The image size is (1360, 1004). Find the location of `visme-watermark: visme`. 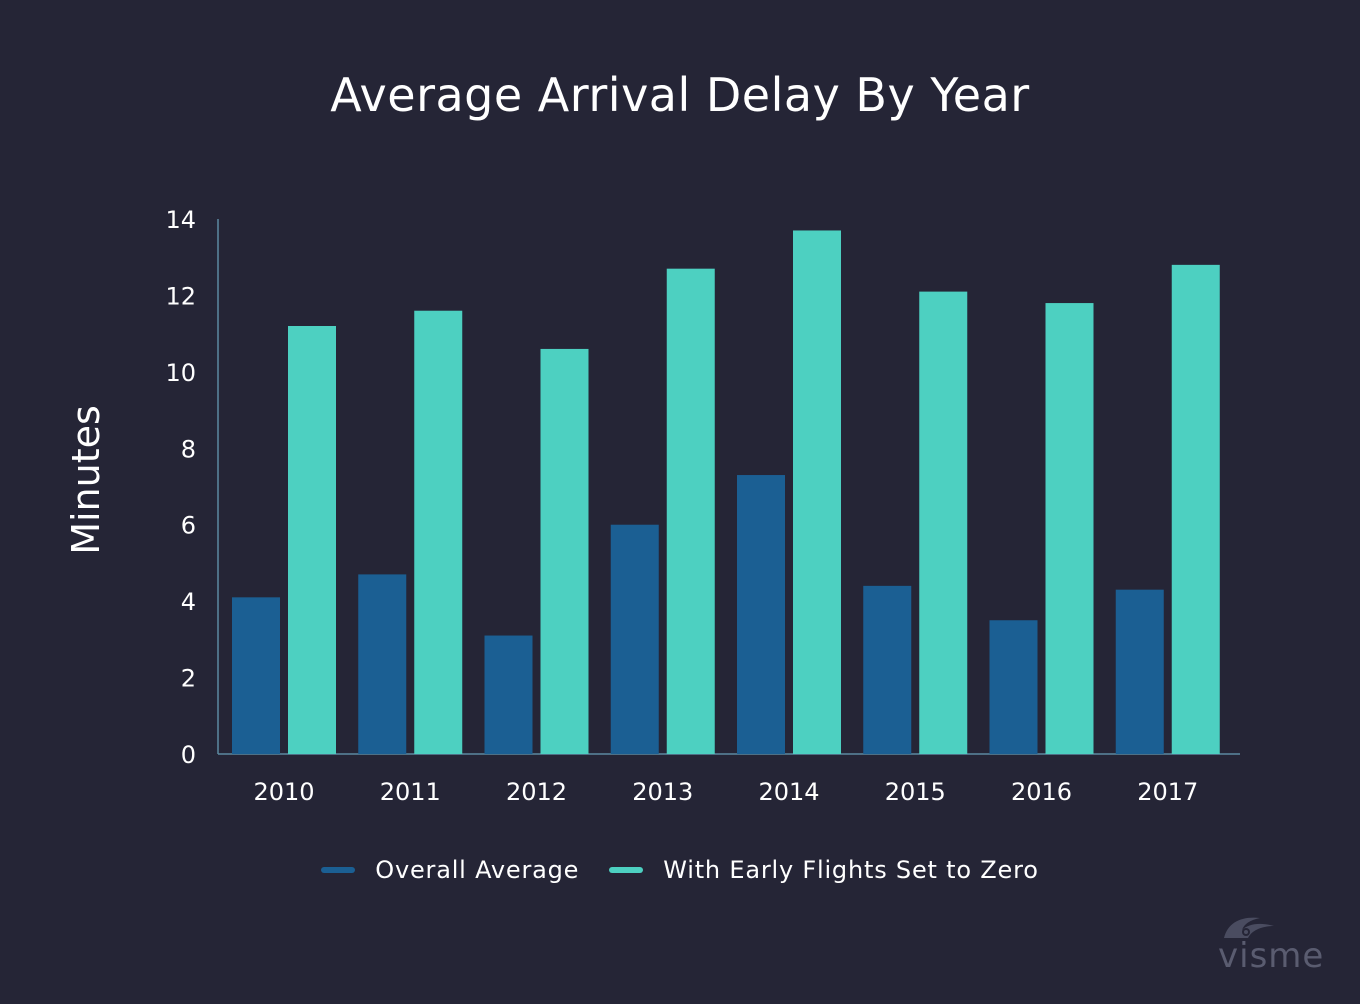

visme-watermark: visme is located at coordinates (1276, 947).